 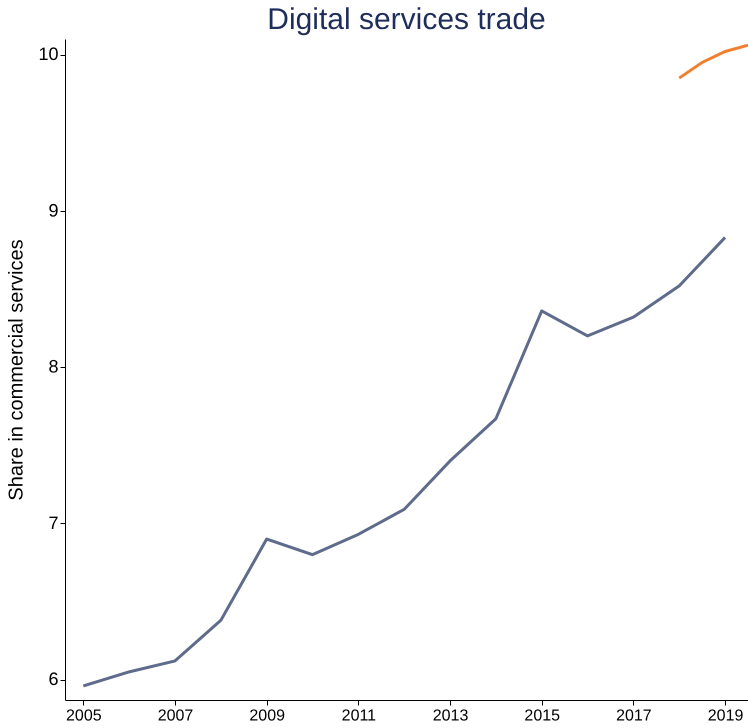 I want to click on y-tick-label: 8, so click(x=53, y=366).